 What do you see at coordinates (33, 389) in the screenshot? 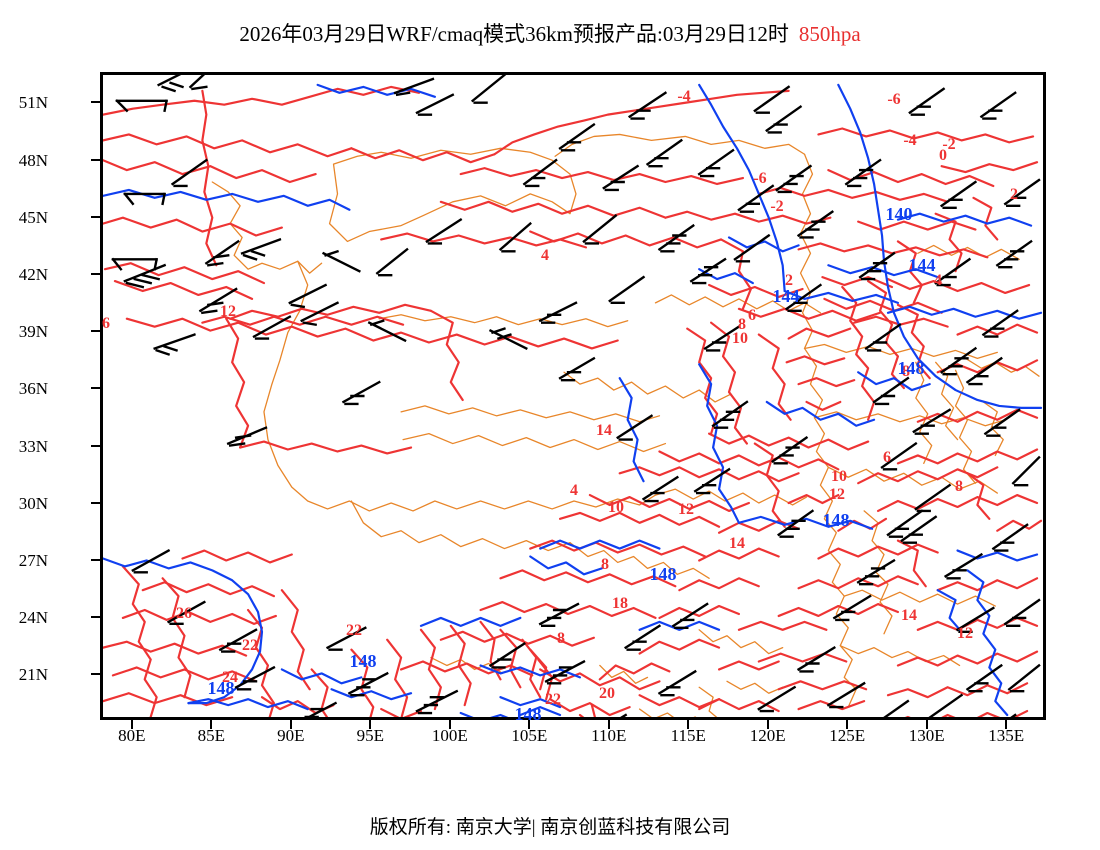
I see `y-axis-tick-label: 36N` at bounding box center [33, 389].